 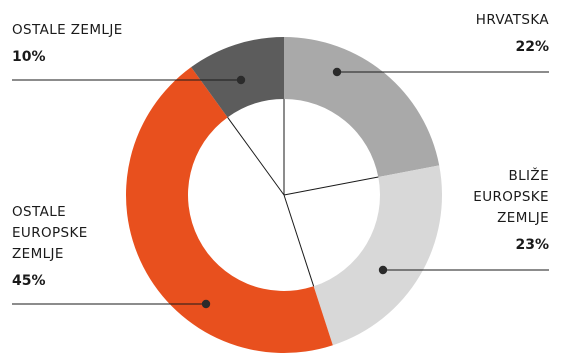 I want to click on slice-value-3: 10%, so click(x=29, y=57).